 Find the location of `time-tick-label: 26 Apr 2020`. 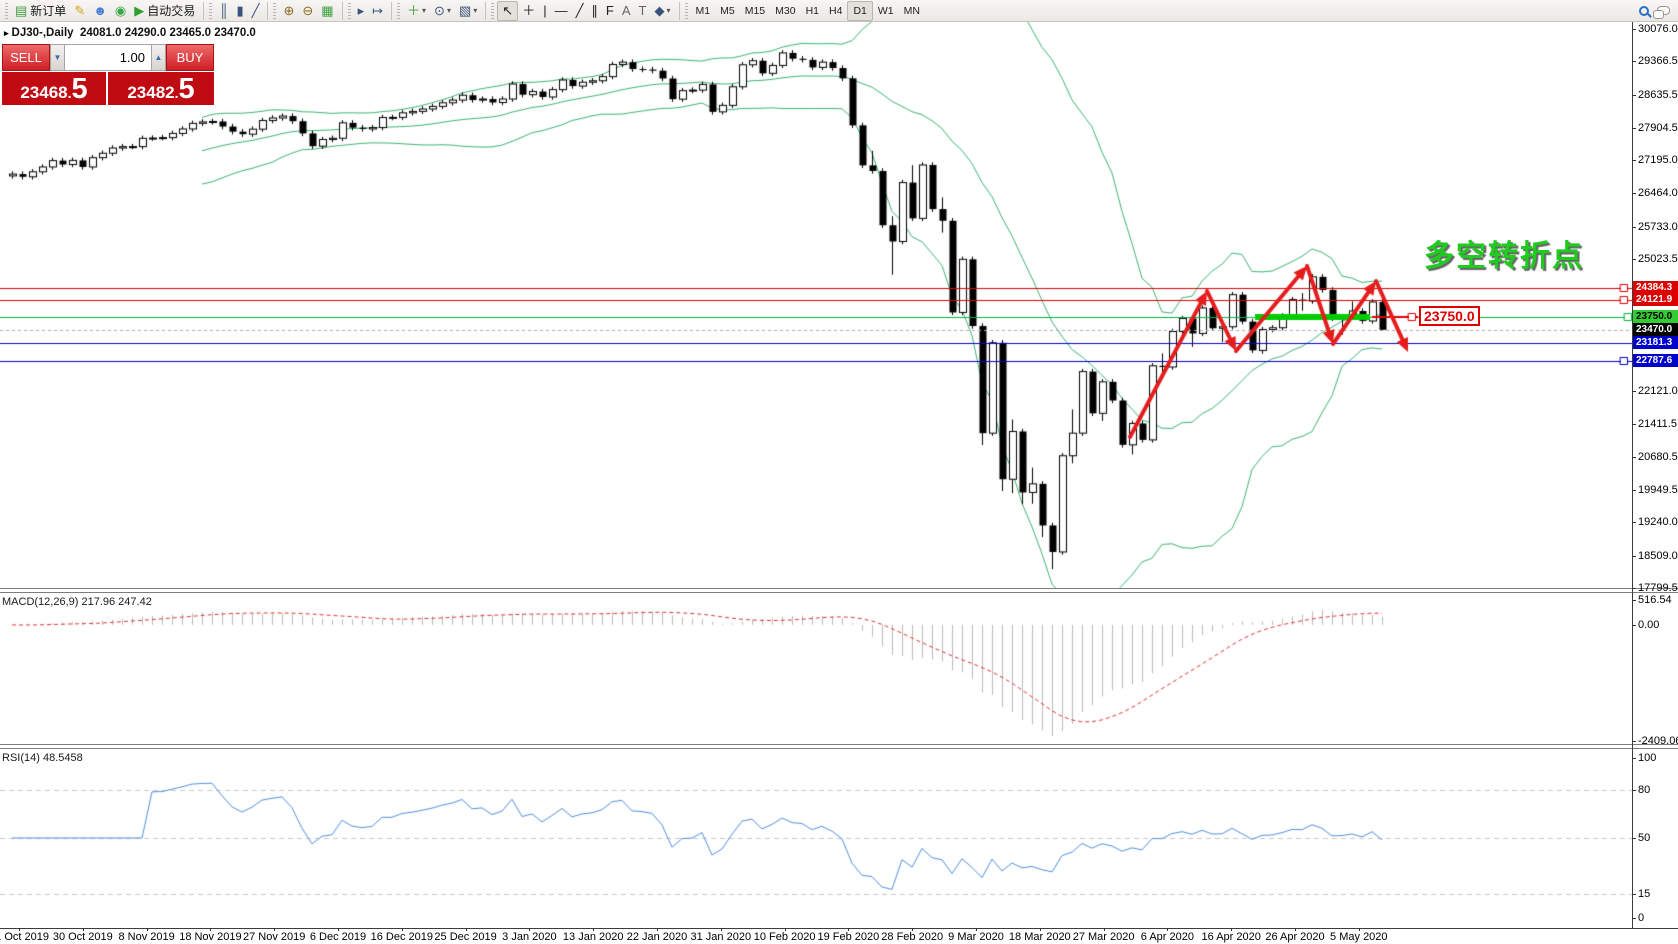

time-tick-label: 26 Apr 2020 is located at coordinates (1295, 937).